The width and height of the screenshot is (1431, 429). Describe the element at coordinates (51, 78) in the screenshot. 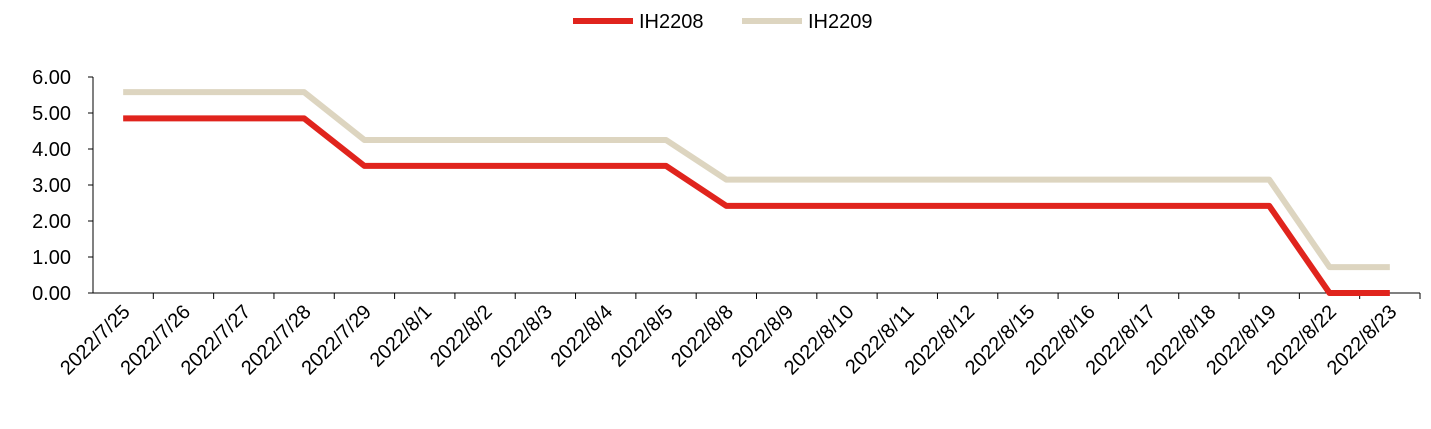

I see `y-tick-label: 6.00` at that location.